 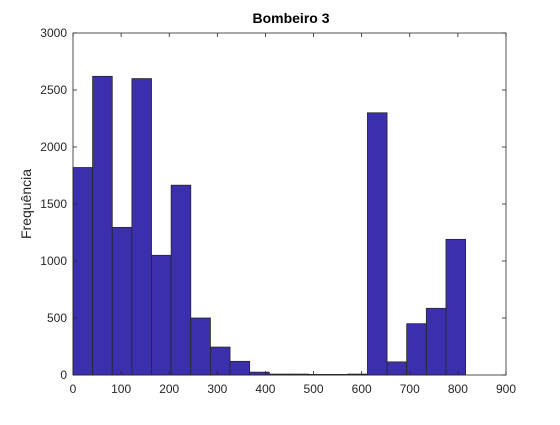 I want to click on x-tick-label: 200, so click(x=169, y=389).